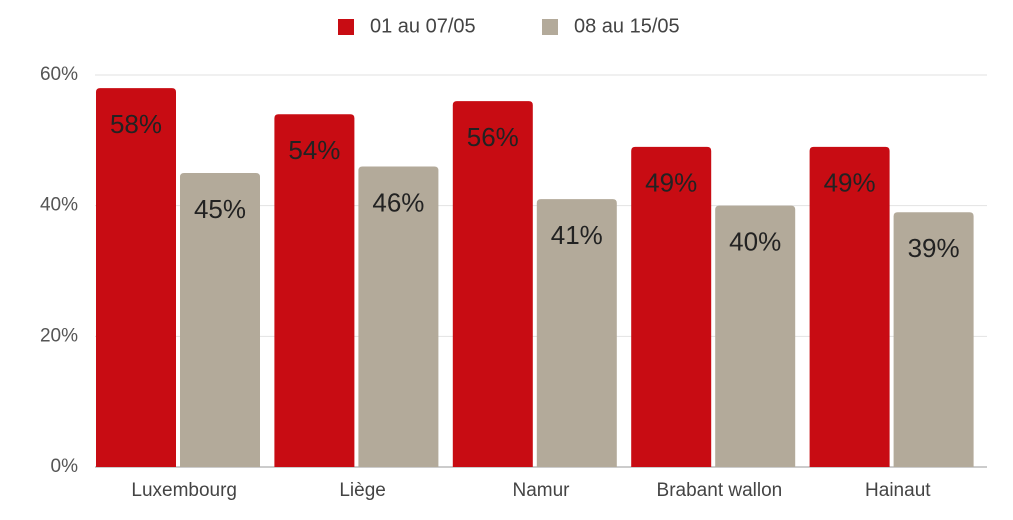 Image resolution: width=1013 pixels, height=520 pixels. What do you see at coordinates (755, 242) in the screenshot?
I see `data-label: 40%` at bounding box center [755, 242].